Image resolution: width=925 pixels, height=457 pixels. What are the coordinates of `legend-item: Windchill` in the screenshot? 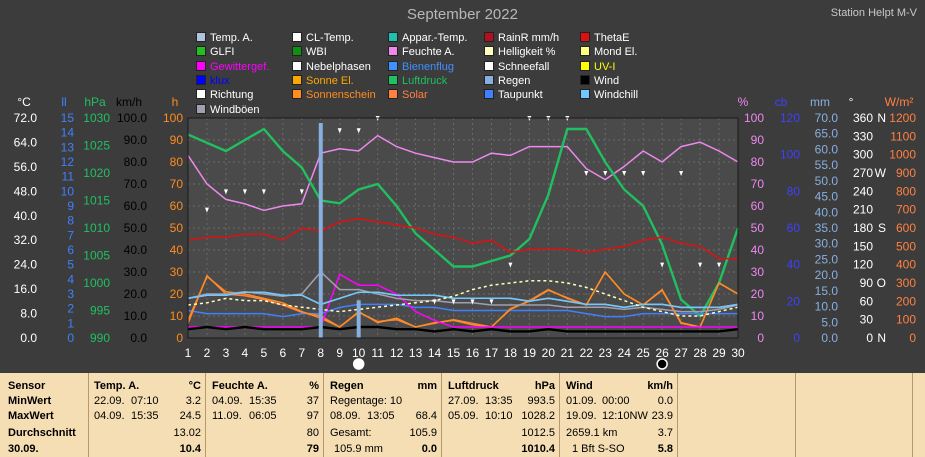 It's located at (609, 95).